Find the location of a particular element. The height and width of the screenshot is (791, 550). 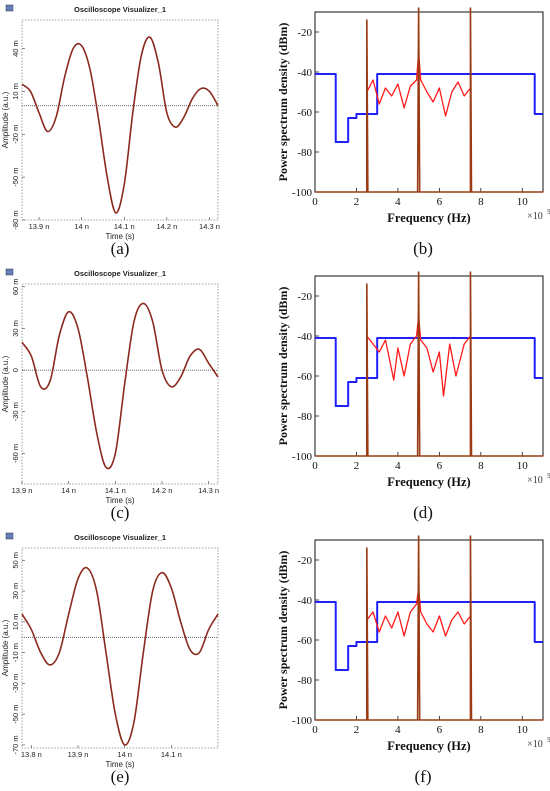

y-tick-label: -50 m is located at coordinates (15, 714).